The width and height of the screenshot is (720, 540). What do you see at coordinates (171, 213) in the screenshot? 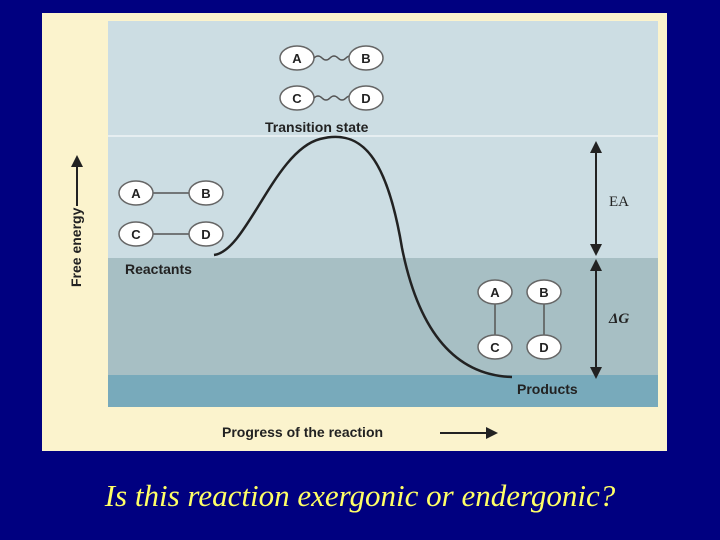
I see `reactant-molecules: A B C D` at bounding box center [171, 213].